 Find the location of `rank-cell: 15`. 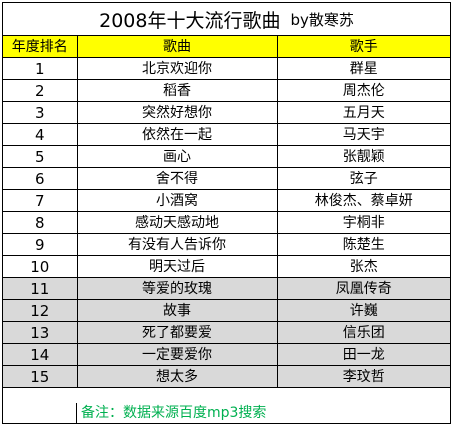

rank-cell: 15 is located at coordinates (40, 376).